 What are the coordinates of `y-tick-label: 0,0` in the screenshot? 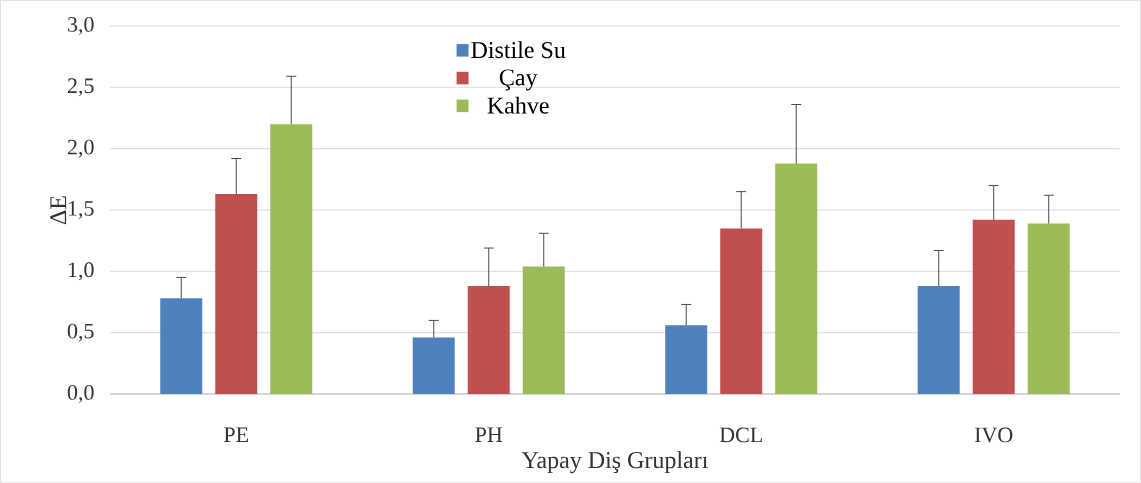 It's located at (80, 394).